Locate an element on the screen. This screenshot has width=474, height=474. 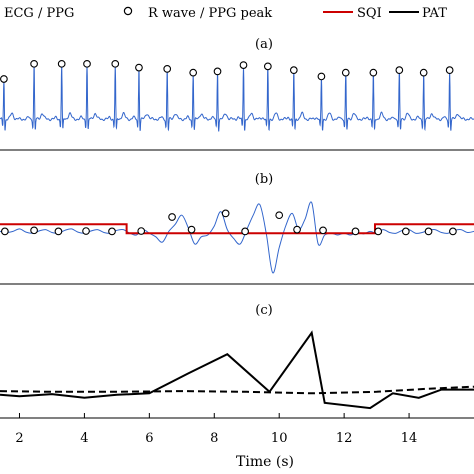
x-tick-label: 2 is located at coordinates (19, 438).